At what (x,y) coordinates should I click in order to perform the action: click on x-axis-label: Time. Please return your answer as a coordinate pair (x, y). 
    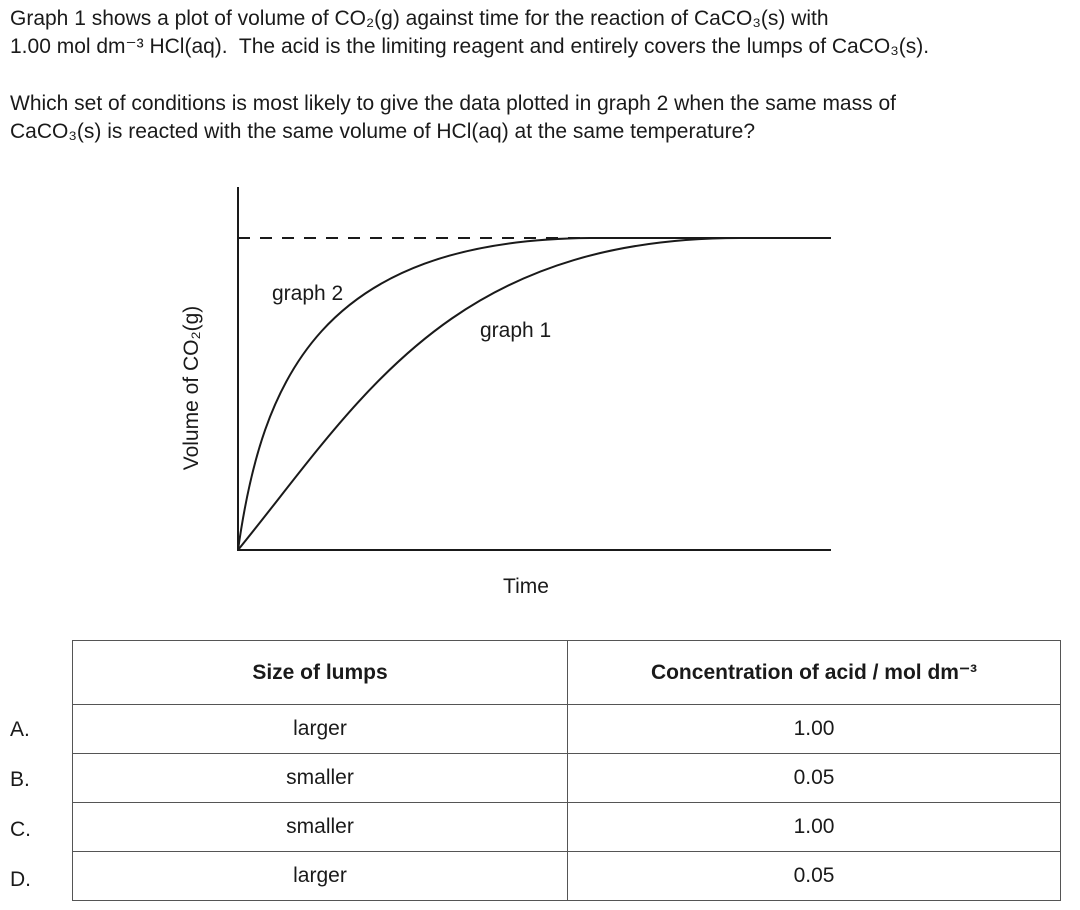
    Looking at the image, I should click on (526, 586).